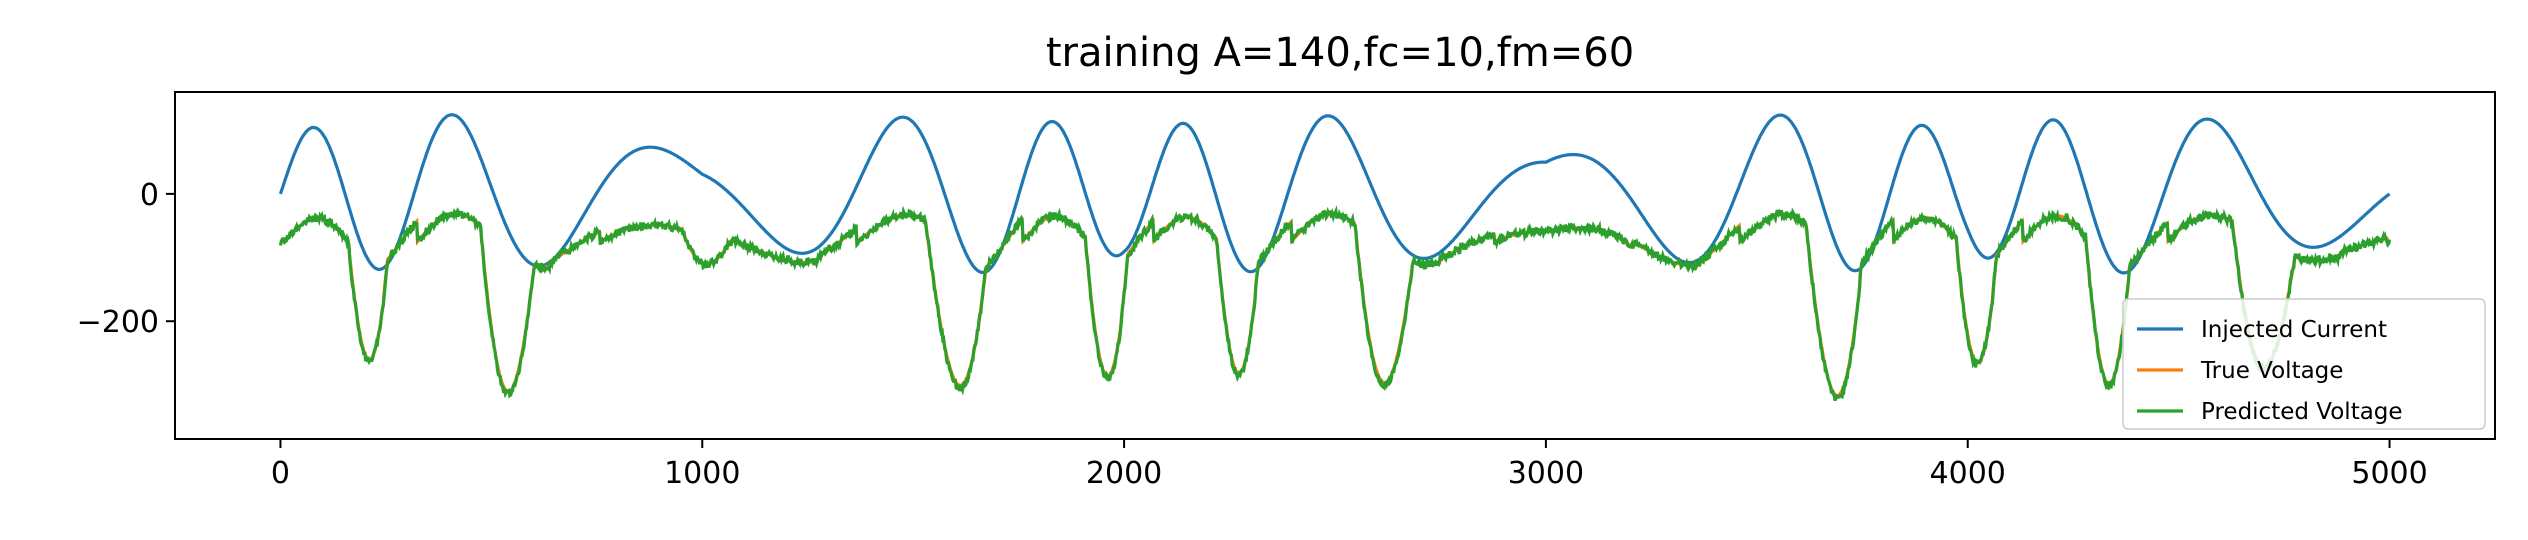 This screenshot has height=540, width=2528. I want to click on x-tick-label: 3000, so click(1546, 473).